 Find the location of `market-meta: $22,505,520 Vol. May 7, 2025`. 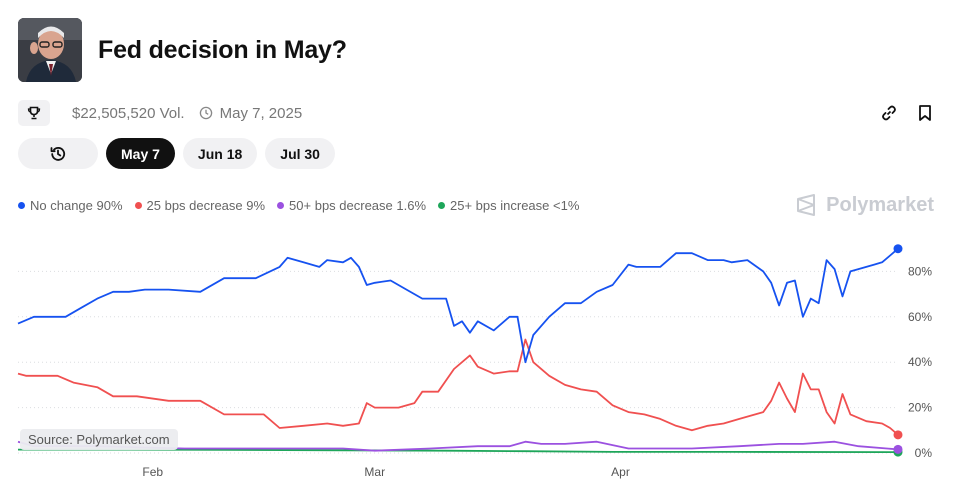

market-meta: $22,505,520 Vol. May 7, 2025 is located at coordinates (160, 113).